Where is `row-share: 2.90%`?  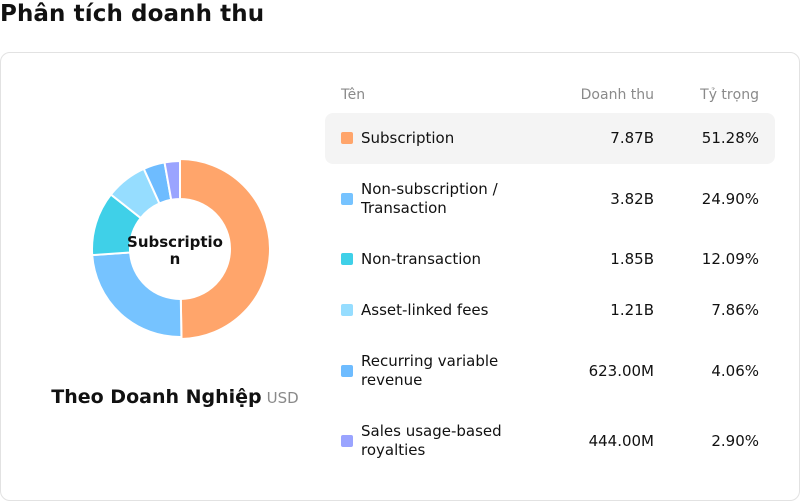 row-share: 2.90% is located at coordinates (735, 441).